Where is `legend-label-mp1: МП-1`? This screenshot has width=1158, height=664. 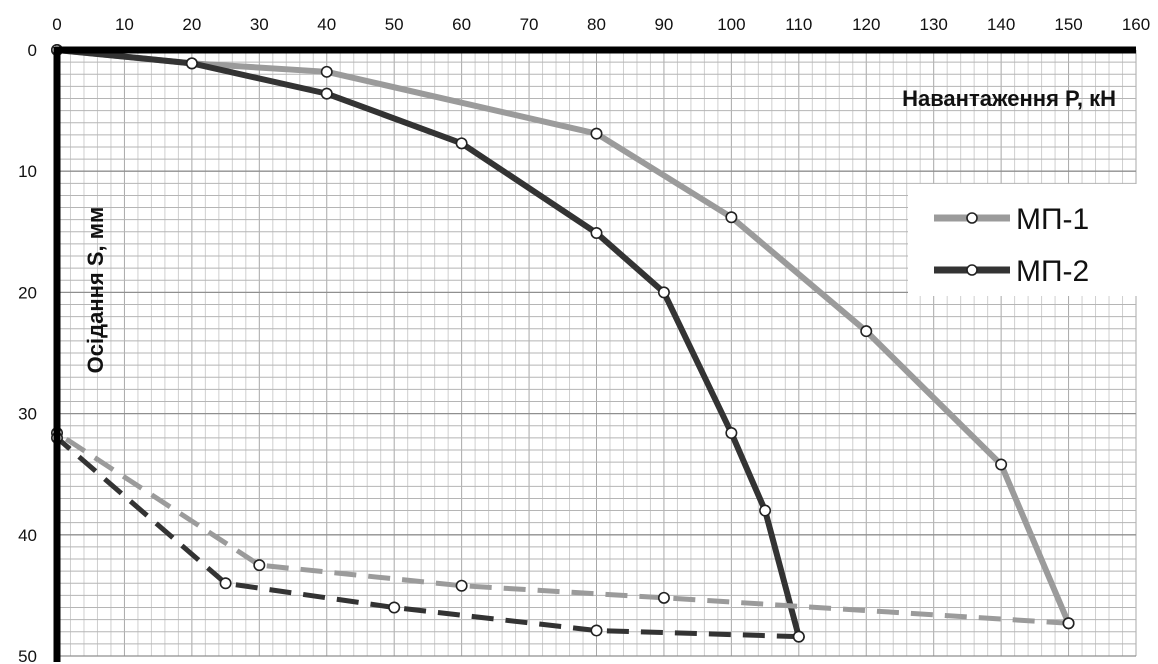
legend-label-mp1: МП-1 is located at coordinates (1052, 219).